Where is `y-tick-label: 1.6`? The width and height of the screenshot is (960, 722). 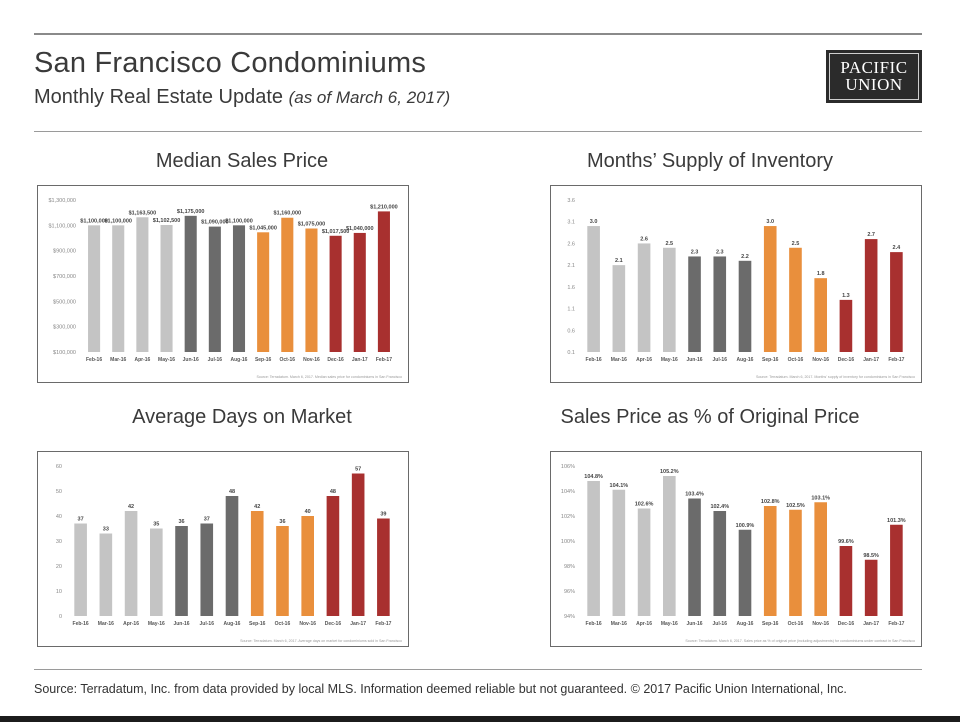
y-tick-label: 1.6 is located at coordinates (571, 288).